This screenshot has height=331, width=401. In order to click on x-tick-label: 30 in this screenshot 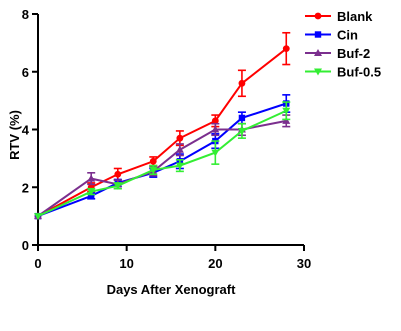, I will do `click(304, 263)`.